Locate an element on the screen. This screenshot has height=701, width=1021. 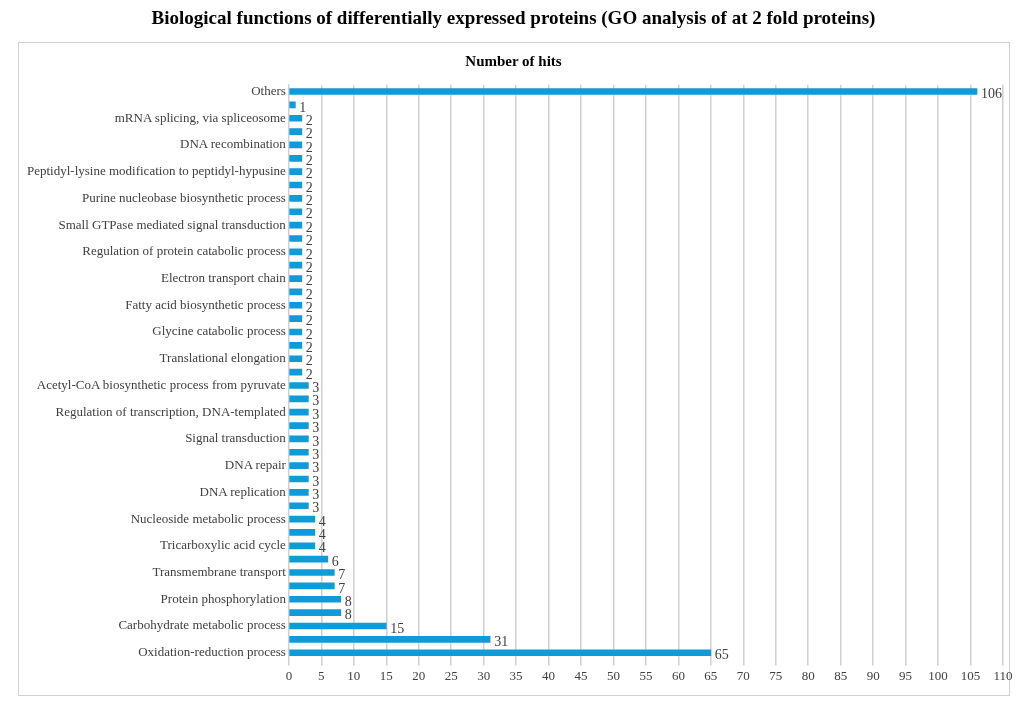
data-label: 6 is located at coordinates (335, 561).